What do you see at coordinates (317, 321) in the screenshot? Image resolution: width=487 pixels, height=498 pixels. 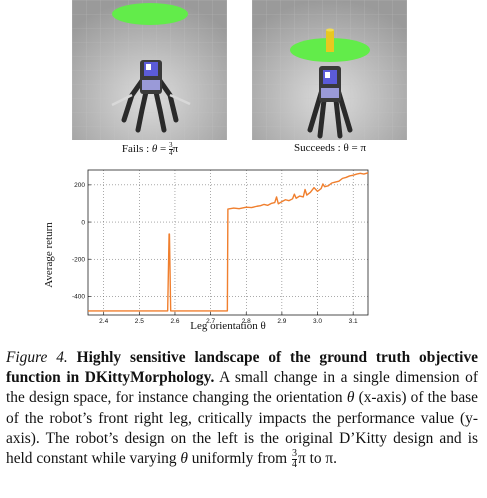 I see `x-tick-label: 3.0` at bounding box center [317, 321].